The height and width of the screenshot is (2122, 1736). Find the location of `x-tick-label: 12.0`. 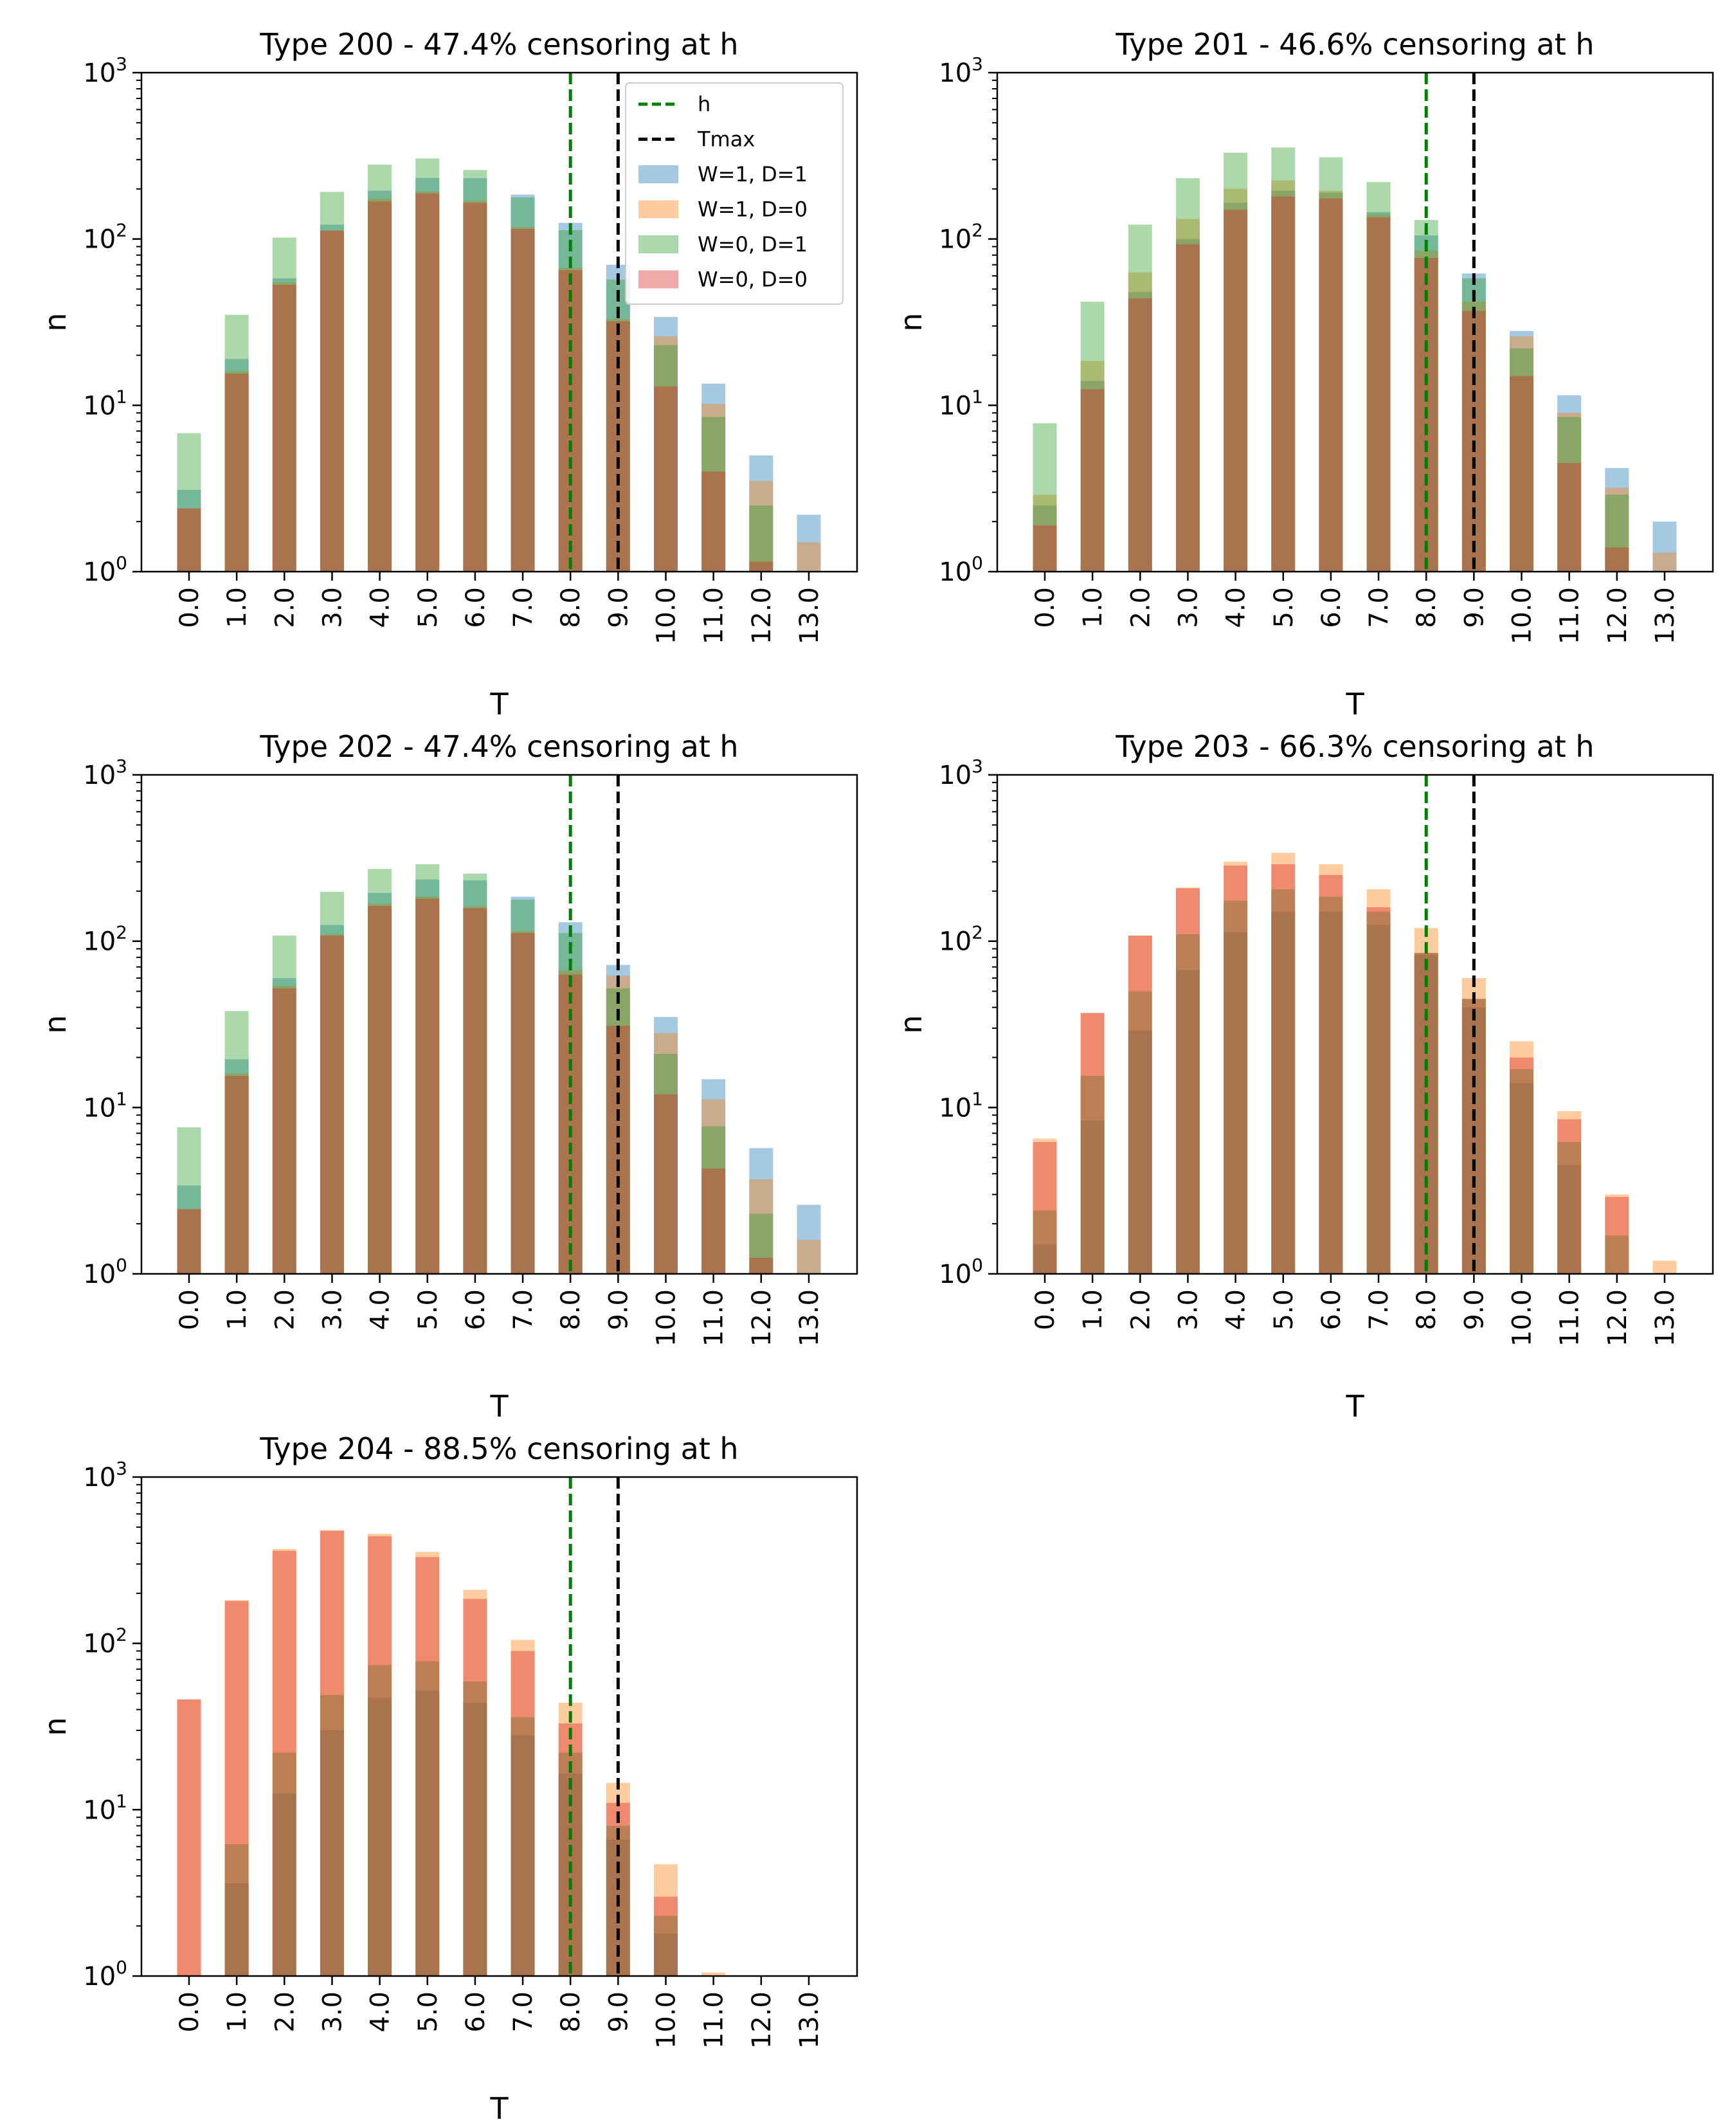

x-tick-label: 12.0 is located at coordinates (762, 1318).